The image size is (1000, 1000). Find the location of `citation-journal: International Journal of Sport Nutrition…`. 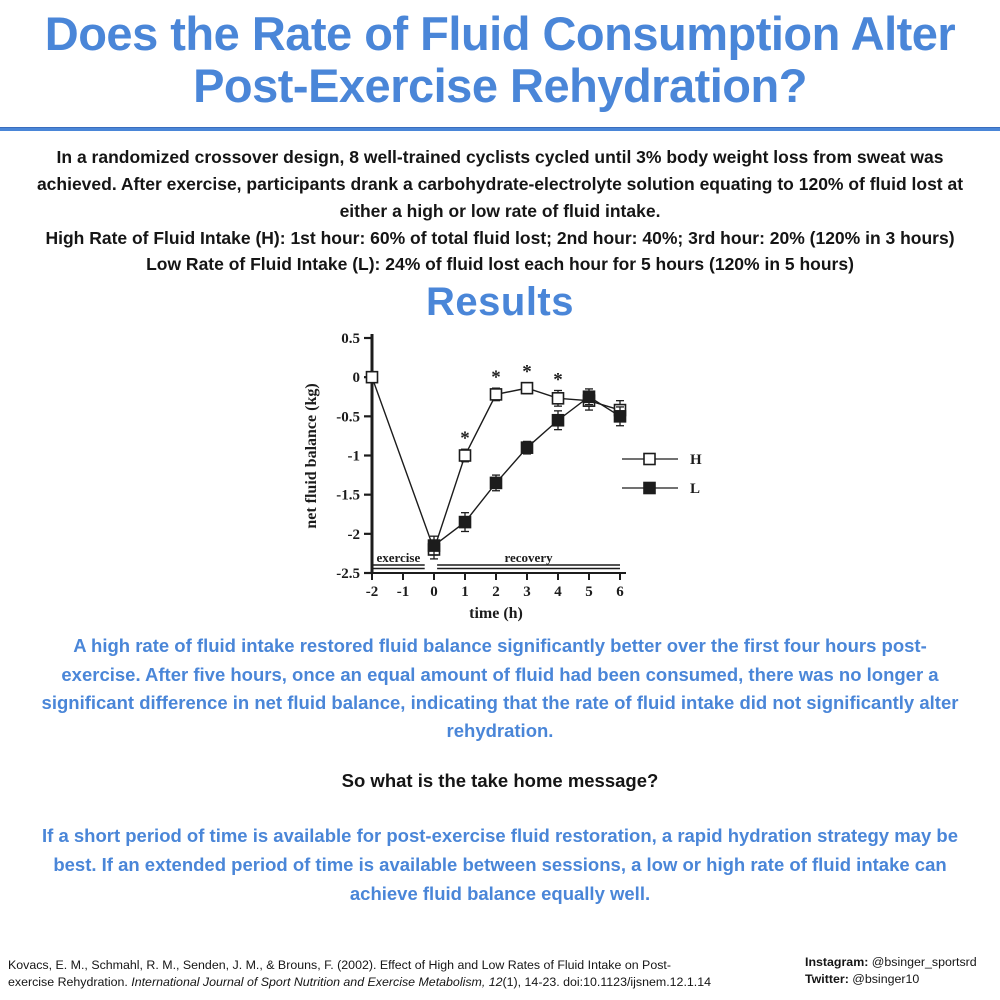

citation-journal: International Journal of Sport Nutrition… is located at coordinates (317, 981).